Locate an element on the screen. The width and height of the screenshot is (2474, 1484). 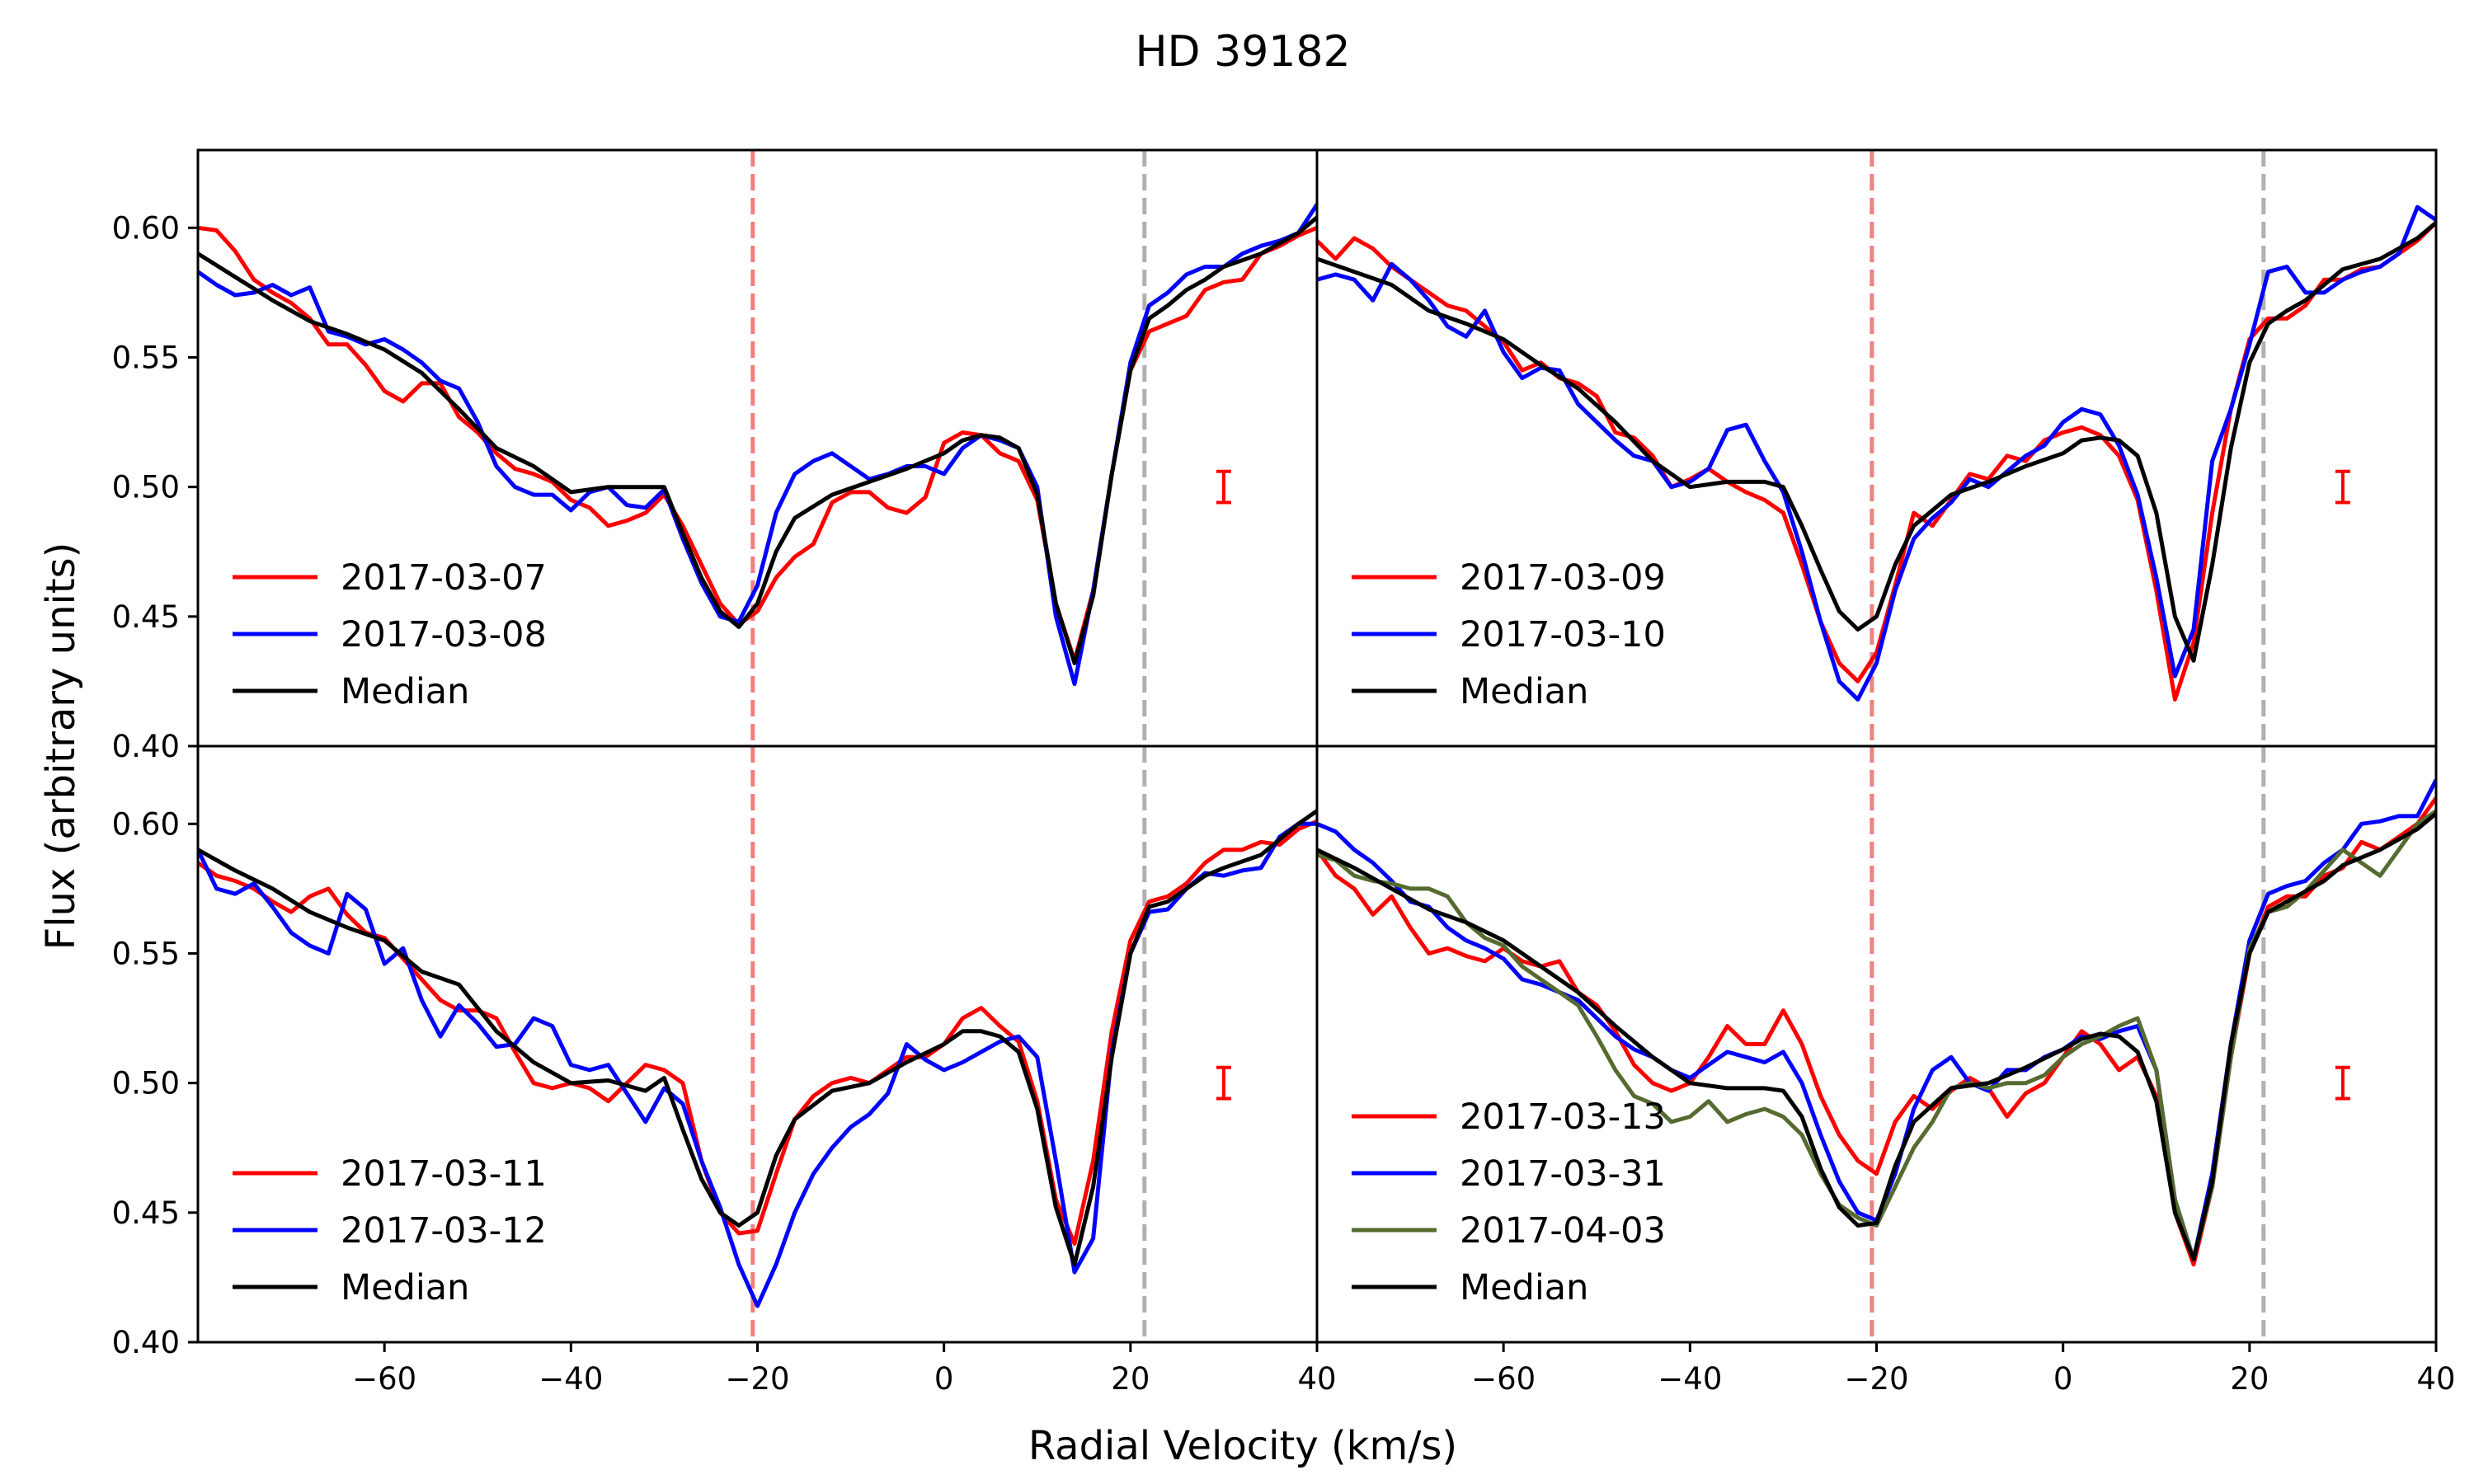
x-axis-label: Radial Velocity (km/s) is located at coordinates (1242, 1446).